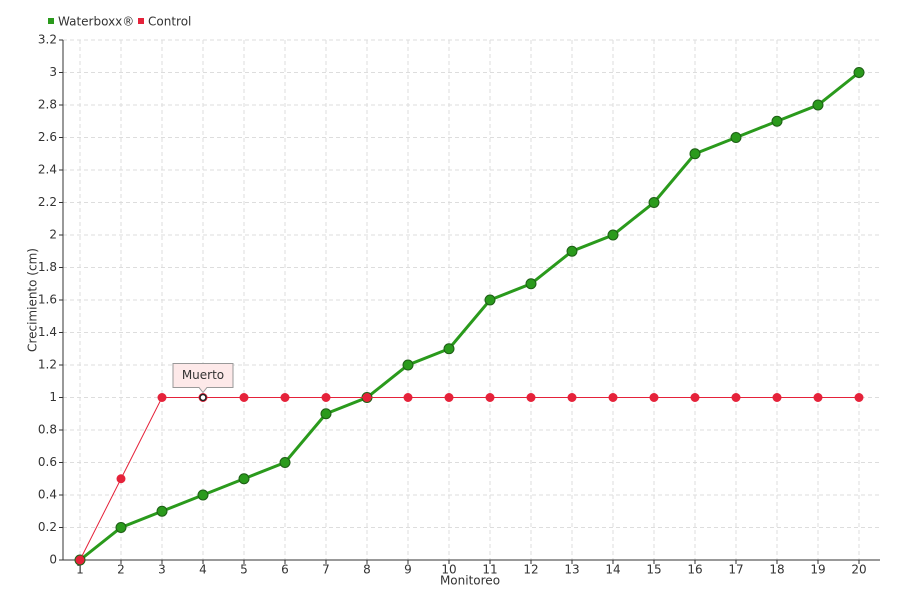  What do you see at coordinates (96, 22) in the screenshot?
I see `legend-label: Waterboxx®` at bounding box center [96, 22].